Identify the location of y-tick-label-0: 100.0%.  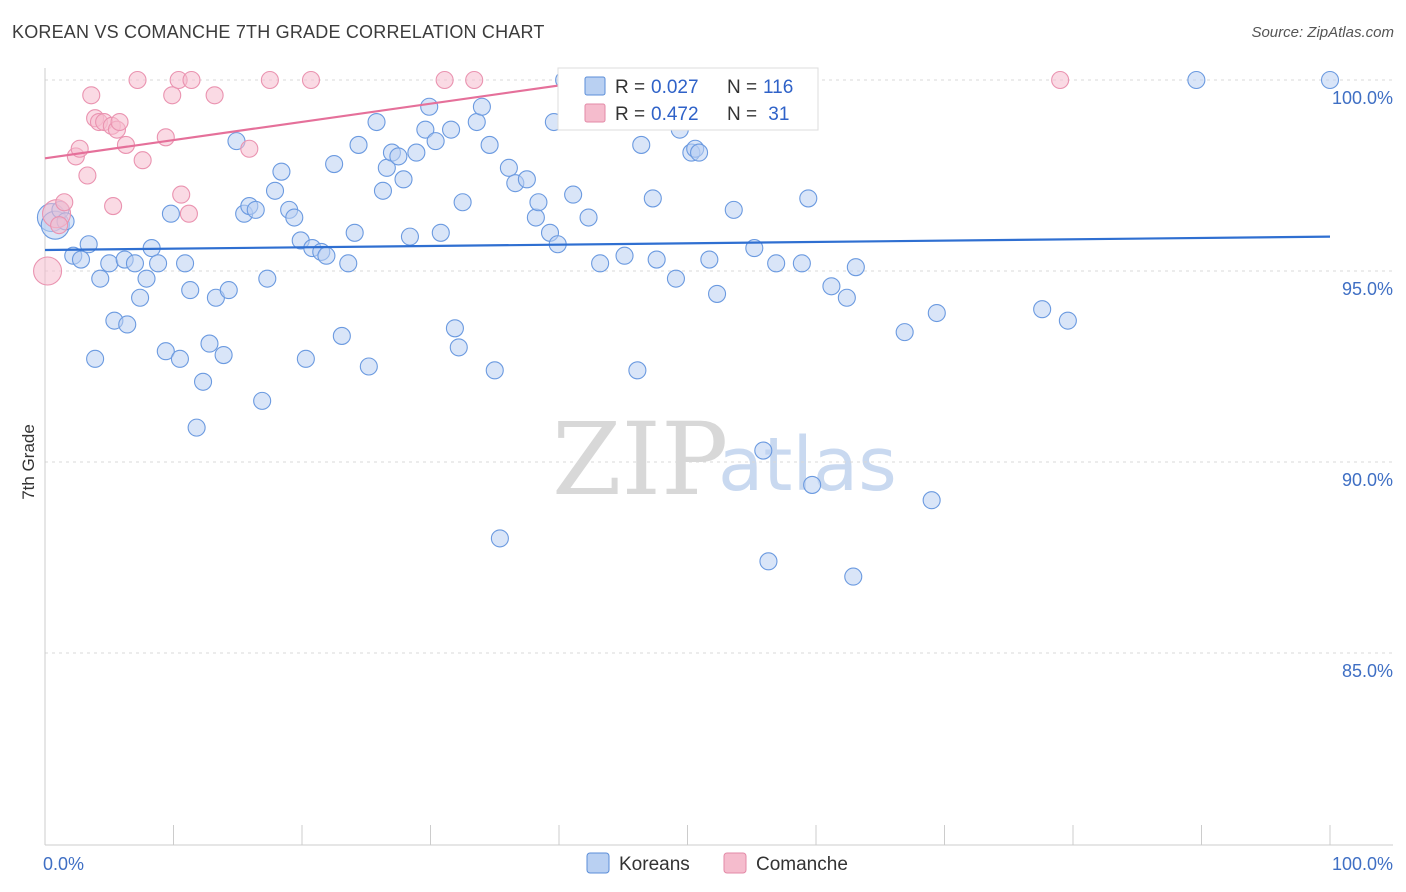
(1362, 98).